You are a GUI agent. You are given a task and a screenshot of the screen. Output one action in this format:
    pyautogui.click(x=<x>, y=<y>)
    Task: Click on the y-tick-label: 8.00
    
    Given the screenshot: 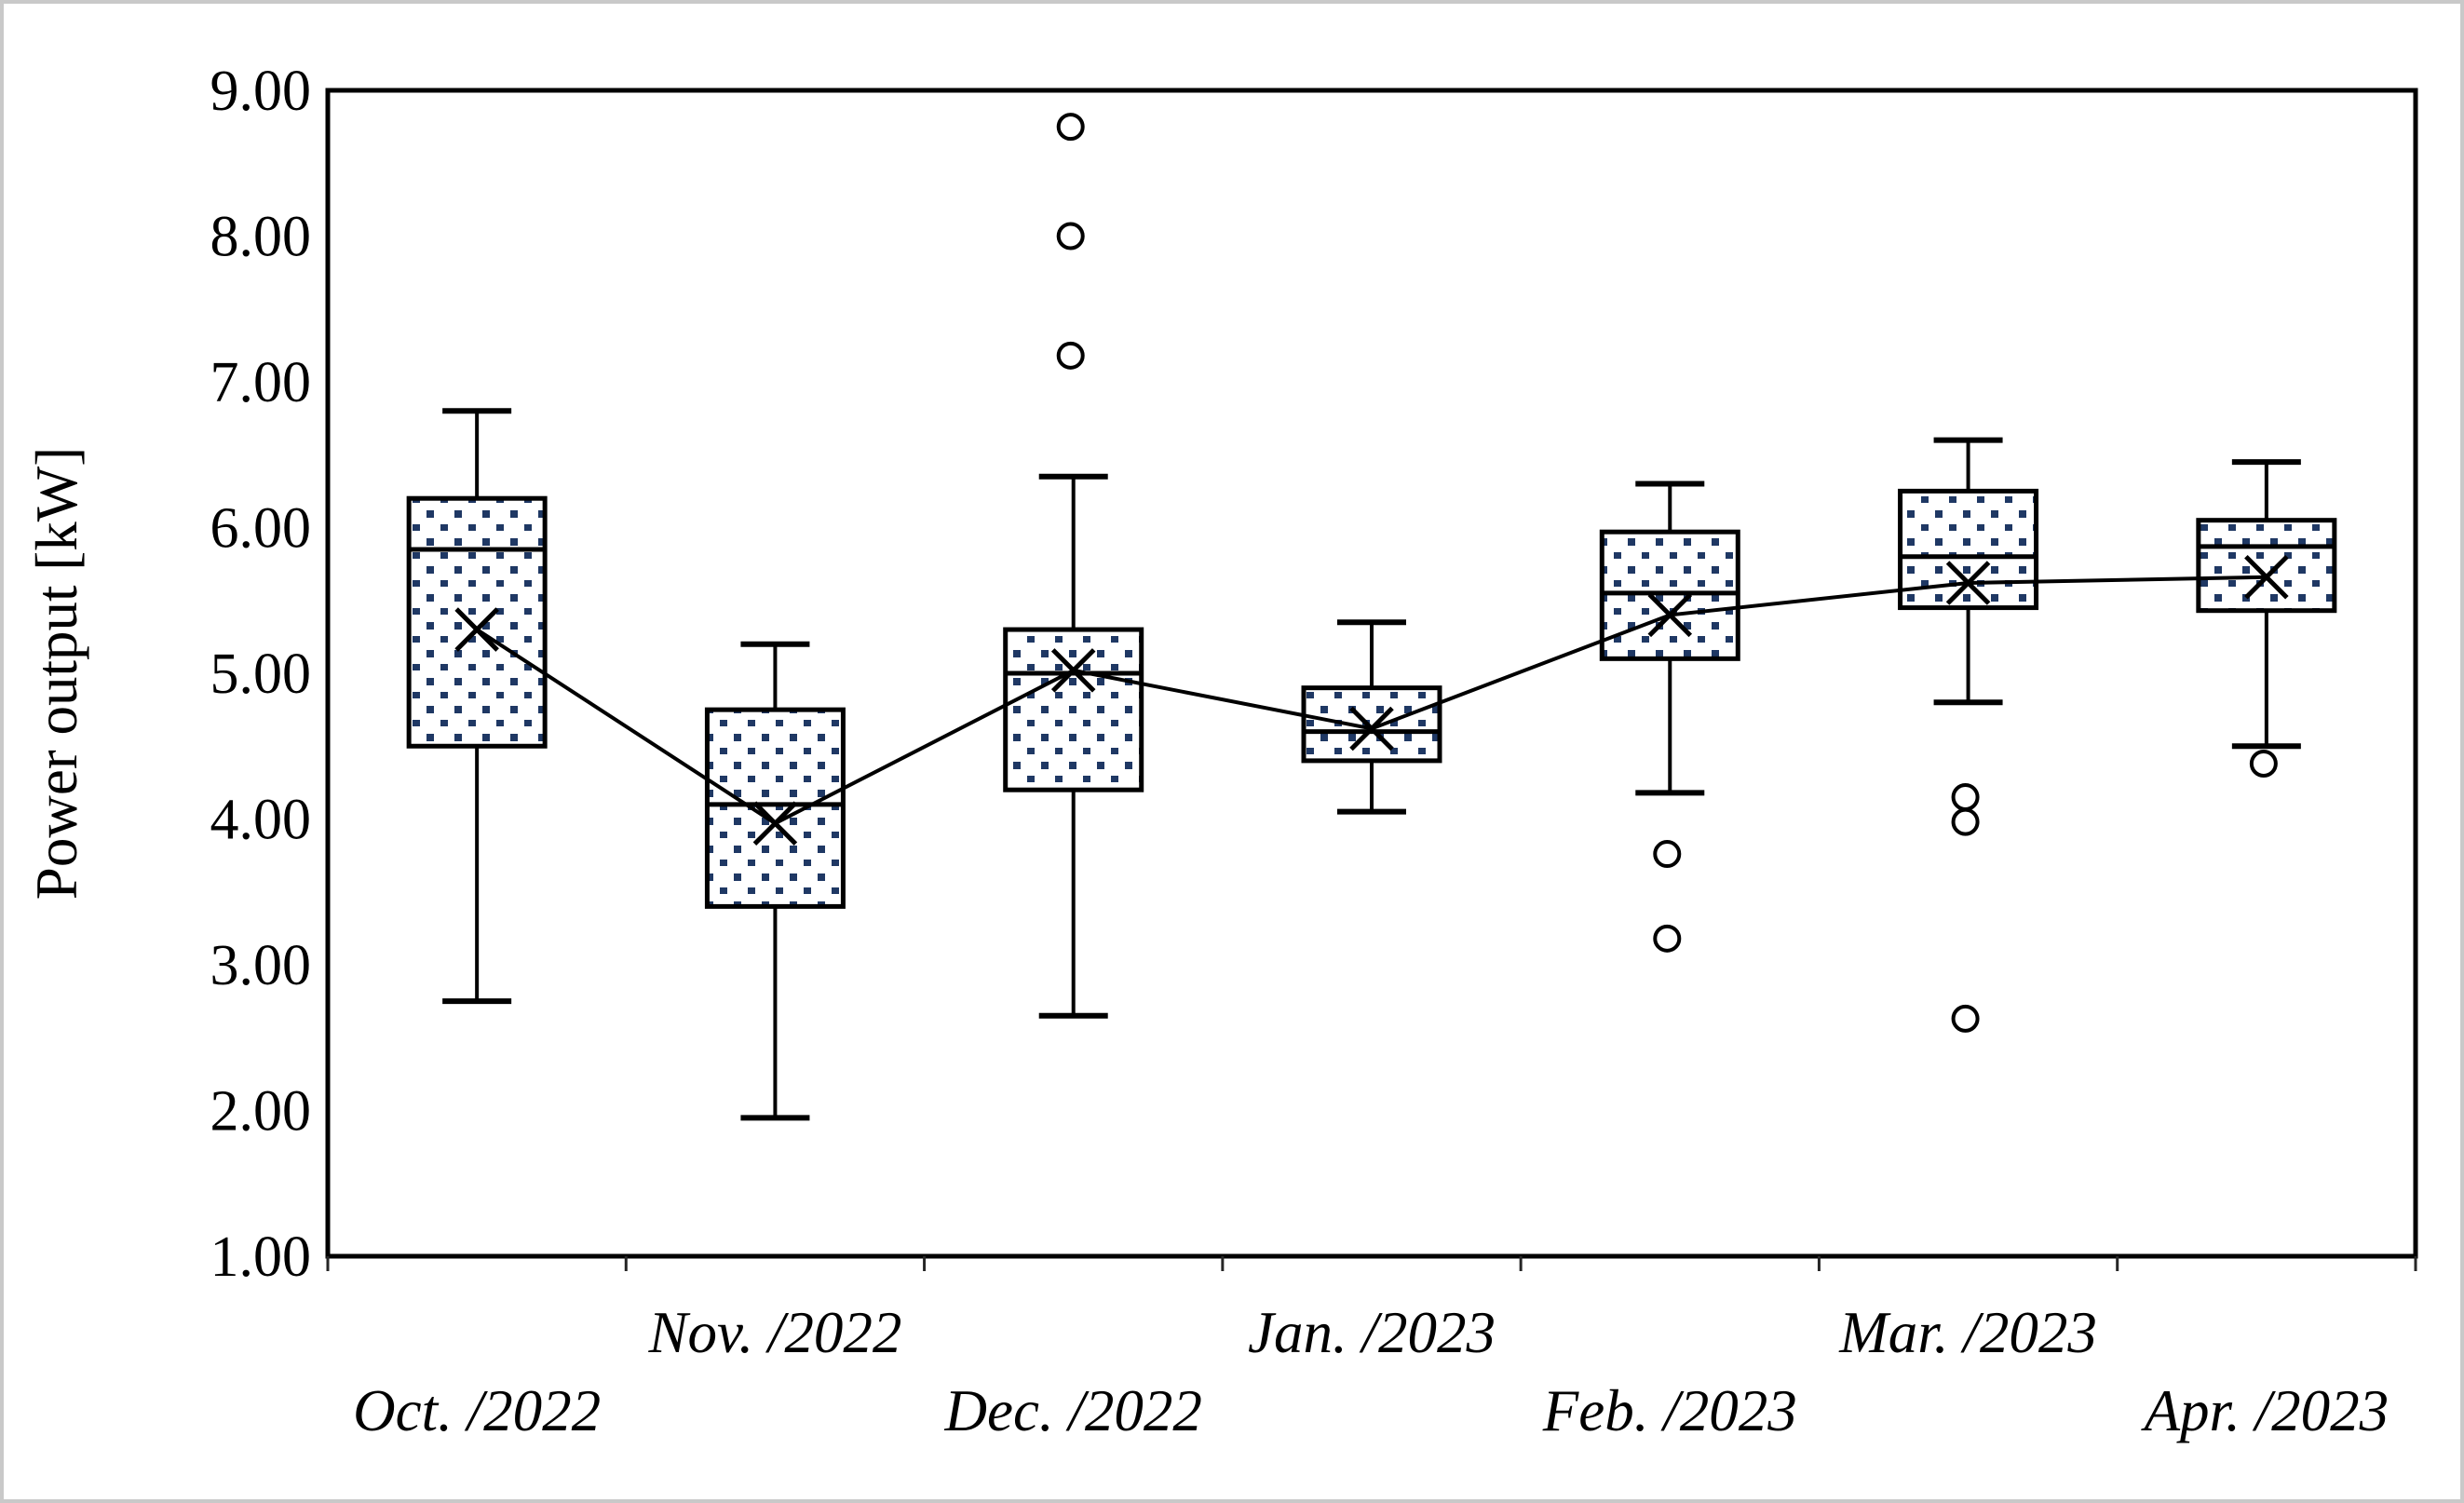 What is the action you would take?
    pyautogui.click(x=261, y=237)
    